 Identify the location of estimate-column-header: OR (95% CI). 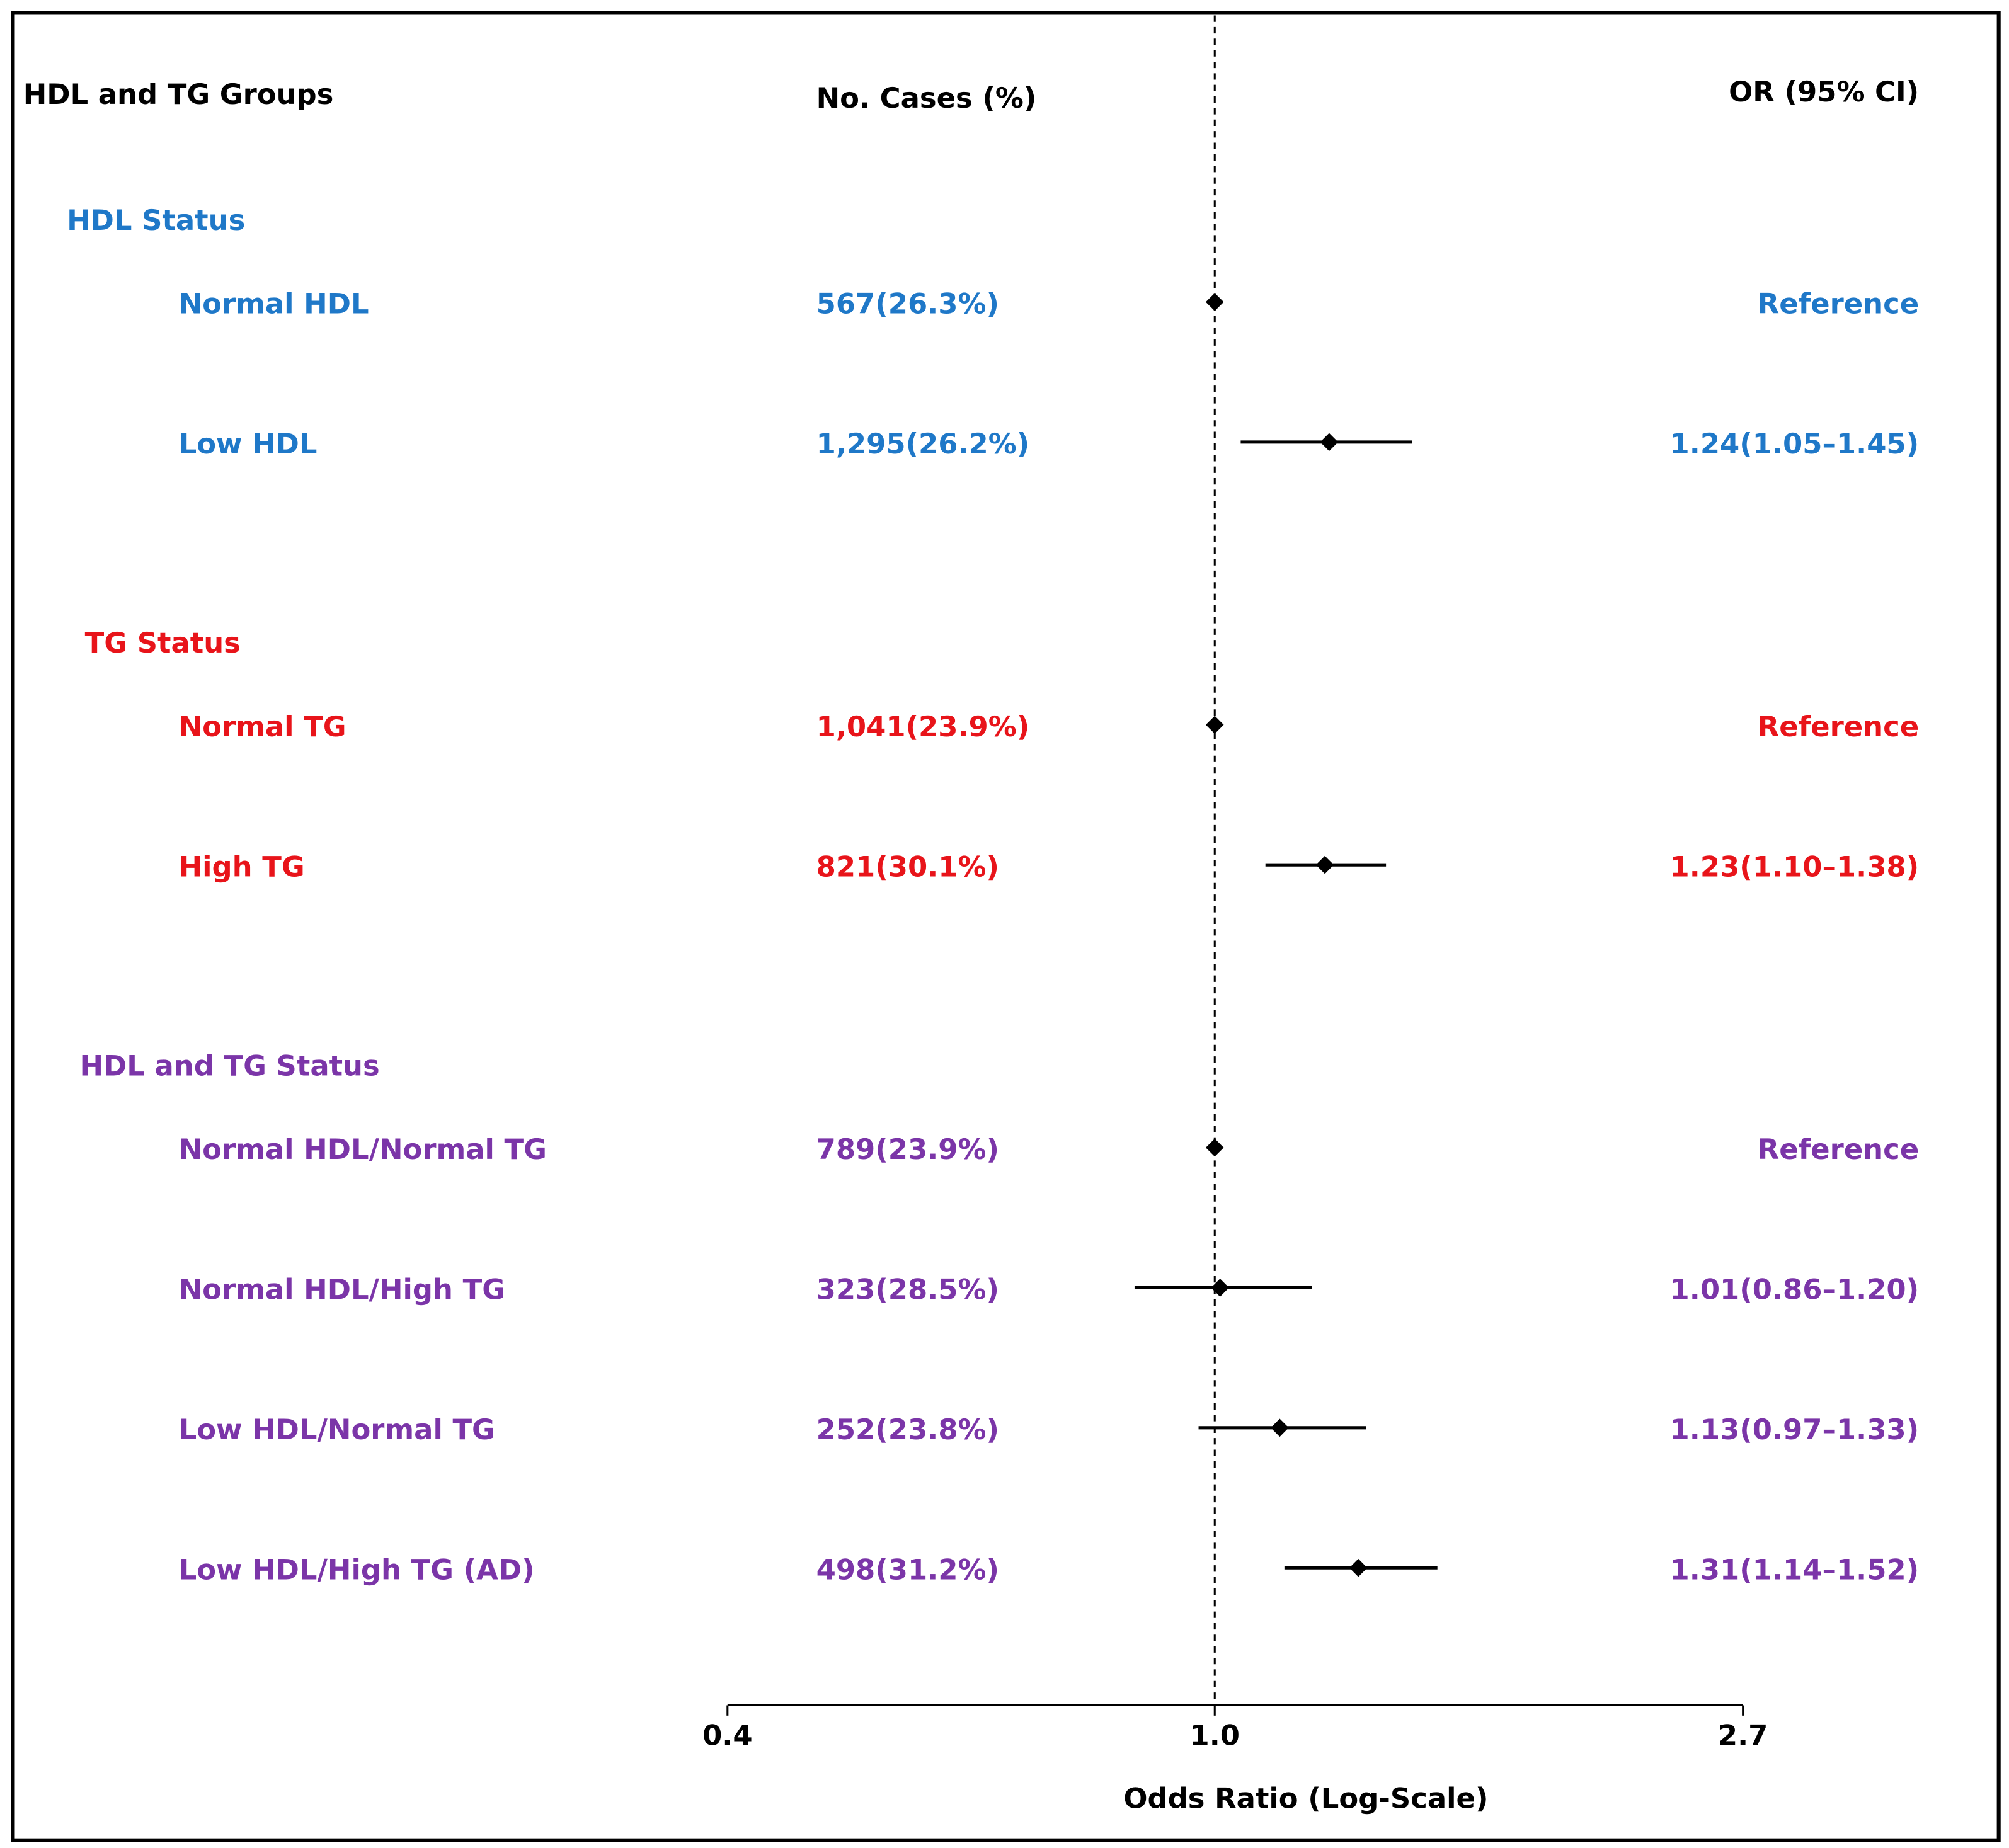
(1824, 91).